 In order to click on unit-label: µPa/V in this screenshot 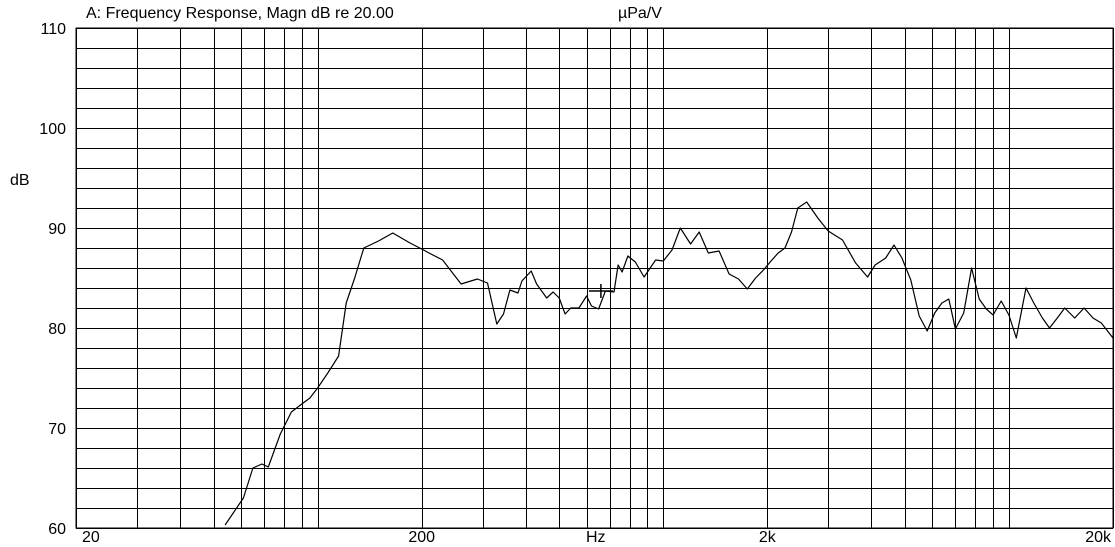, I will do `click(640, 13)`.